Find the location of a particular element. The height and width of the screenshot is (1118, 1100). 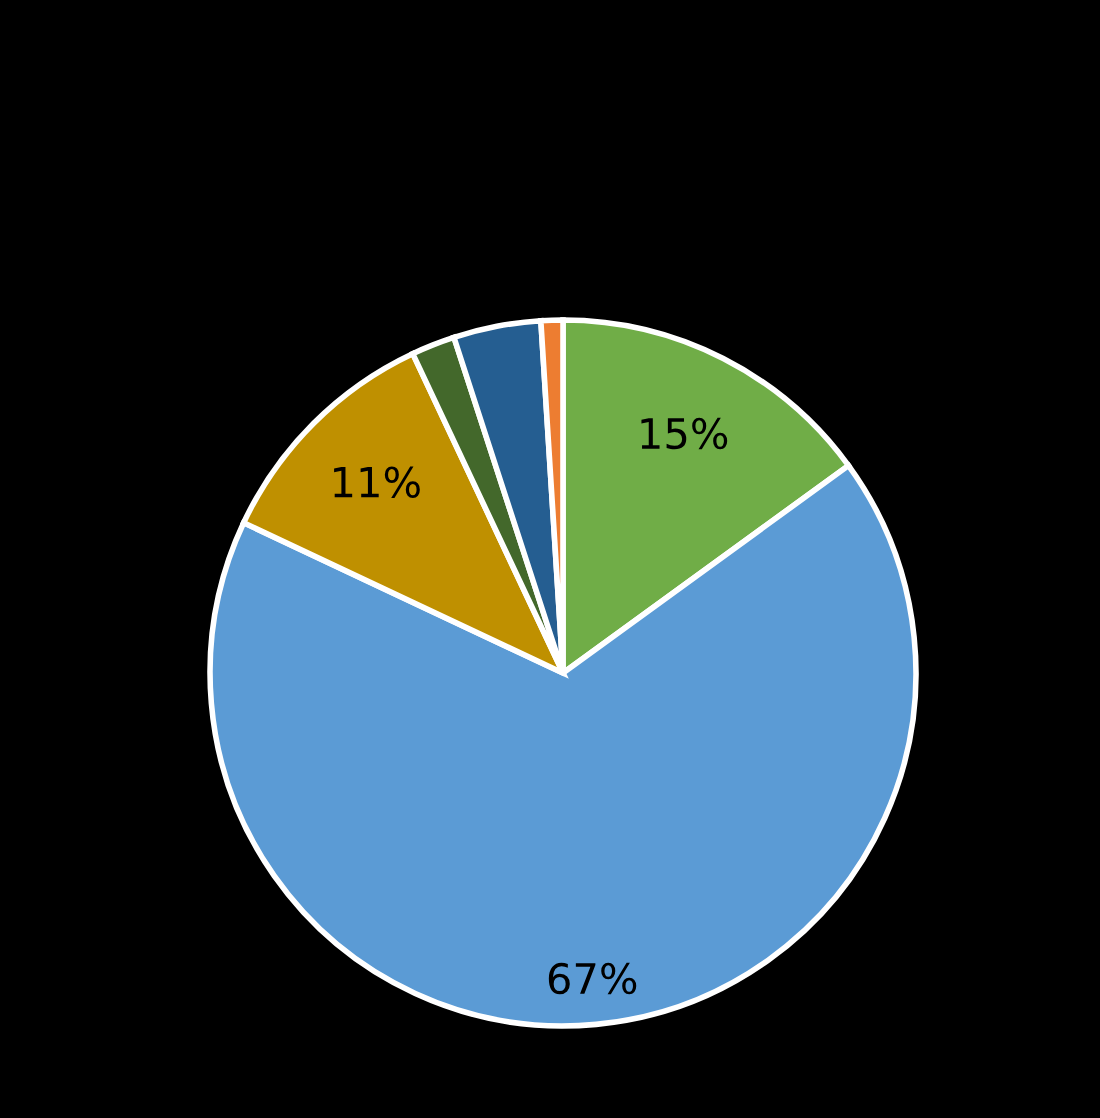

data-label: 15% is located at coordinates (684, 433).